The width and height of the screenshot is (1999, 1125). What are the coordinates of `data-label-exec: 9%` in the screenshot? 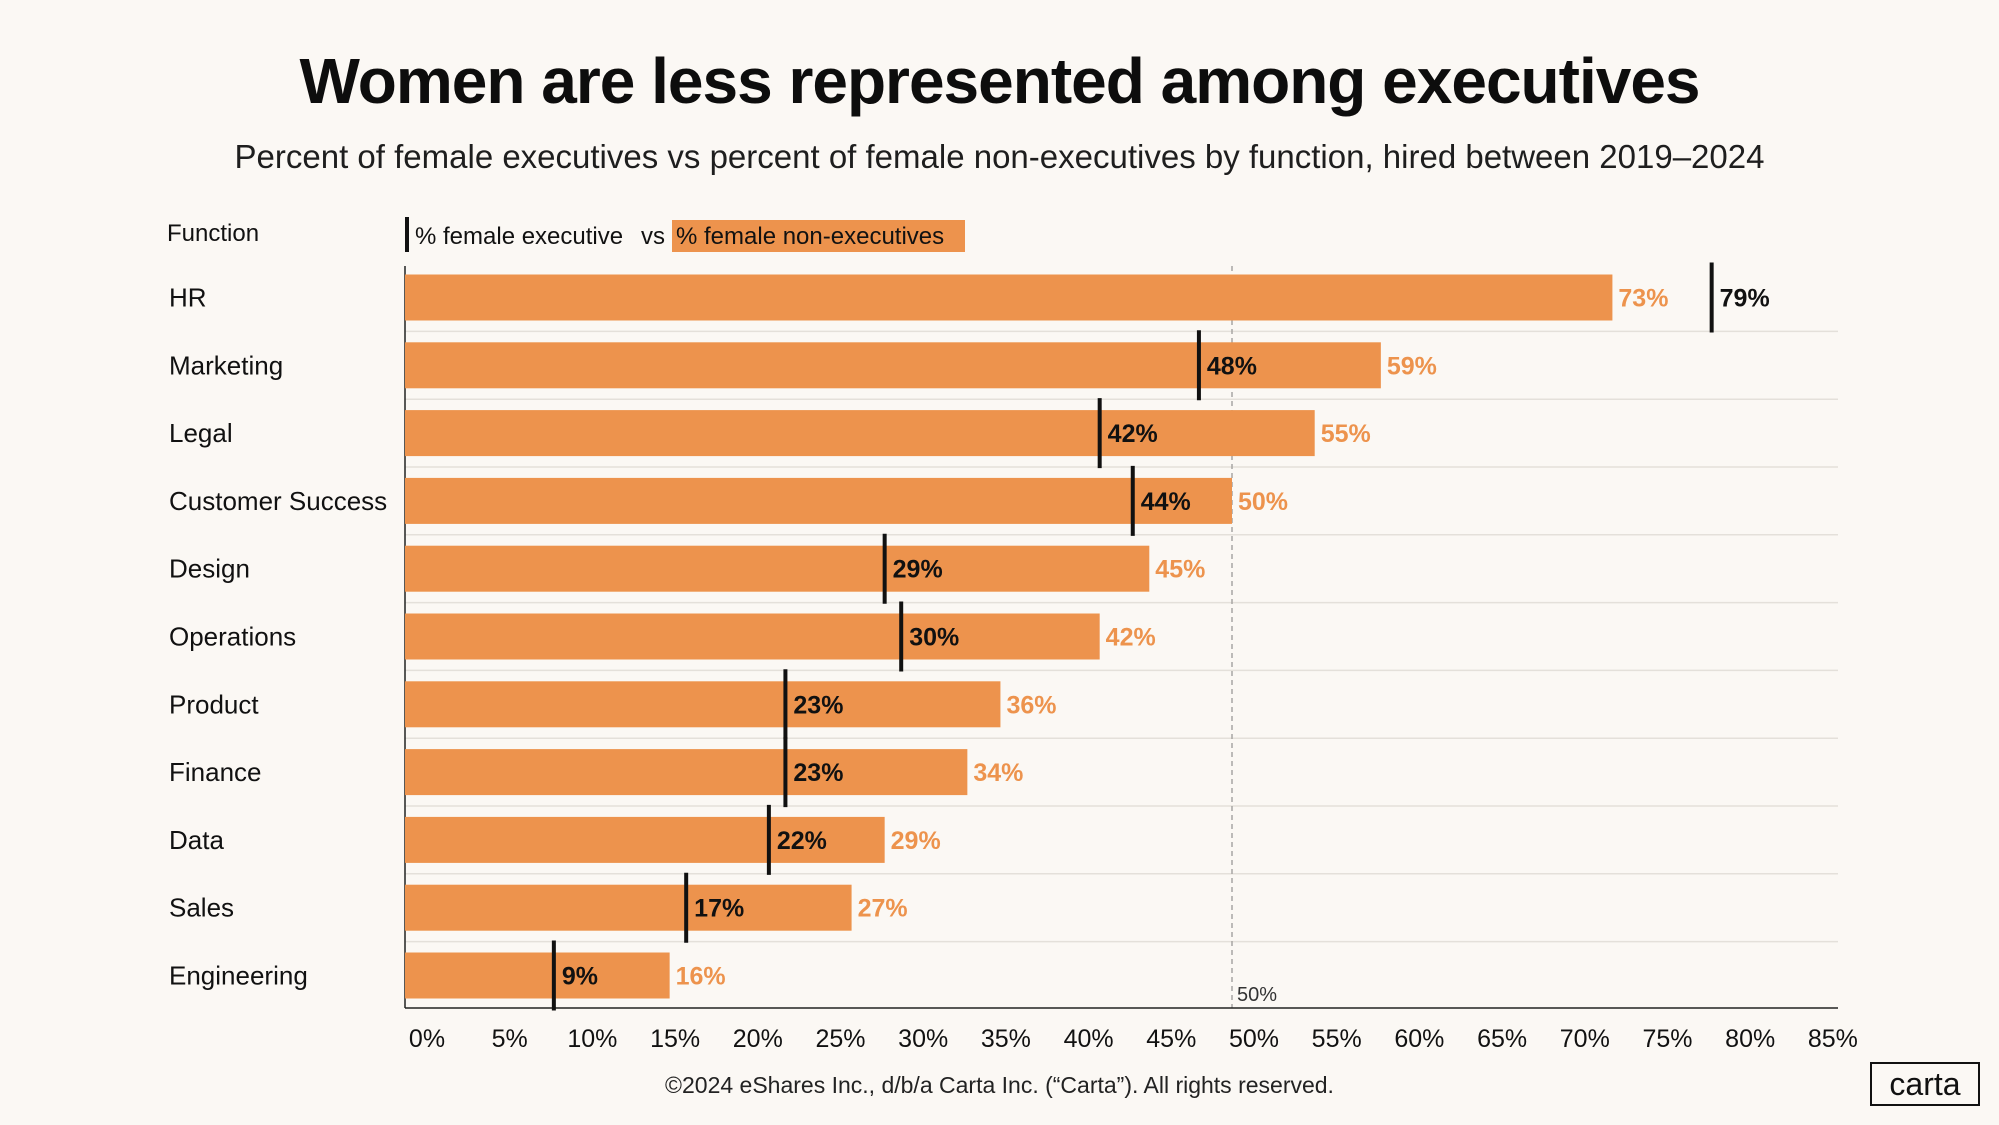 It's located at (580, 977).